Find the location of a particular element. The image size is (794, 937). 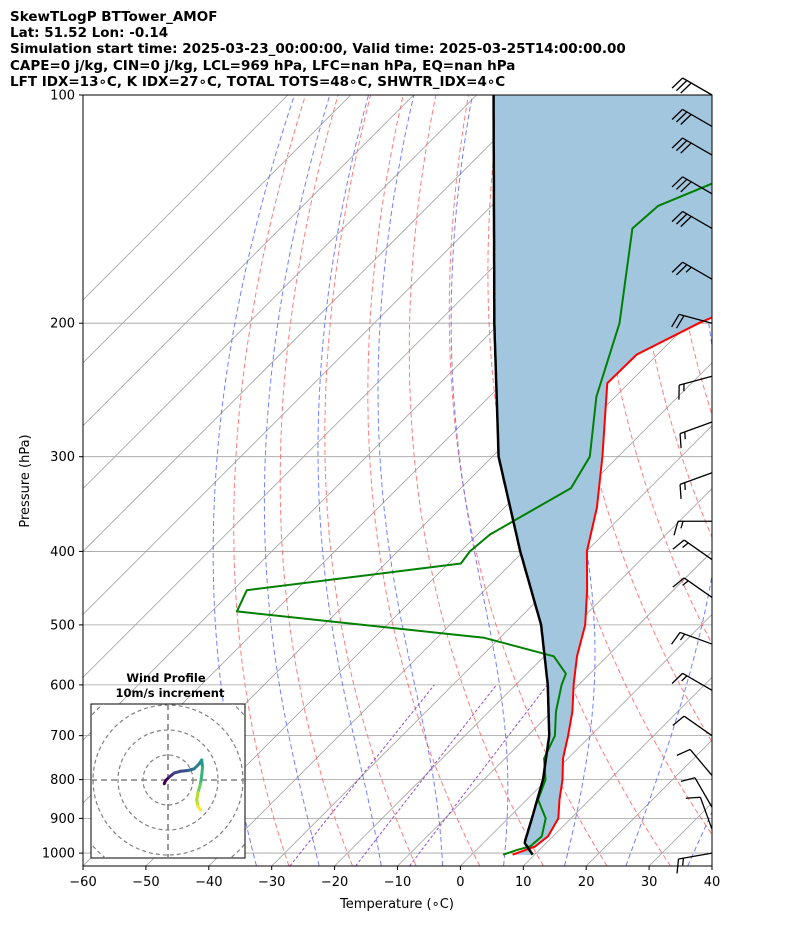

y-tick-label: 600 is located at coordinates (62, 685).